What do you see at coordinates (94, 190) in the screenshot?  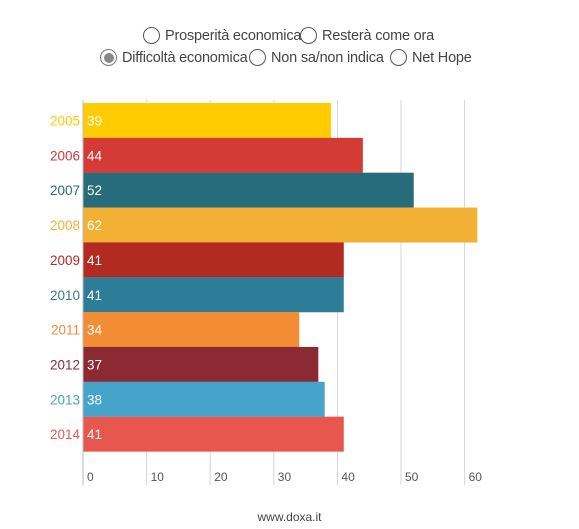 I see `value-label: 52` at bounding box center [94, 190].